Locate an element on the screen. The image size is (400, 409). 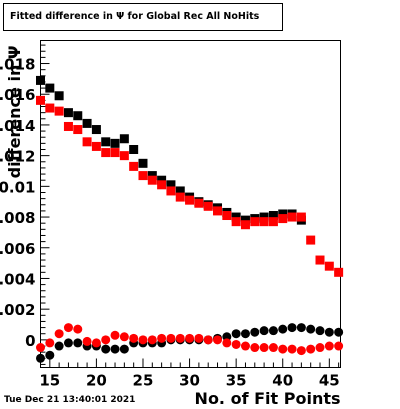
y-tick-label: 0.016 is located at coordinates (18, 95).